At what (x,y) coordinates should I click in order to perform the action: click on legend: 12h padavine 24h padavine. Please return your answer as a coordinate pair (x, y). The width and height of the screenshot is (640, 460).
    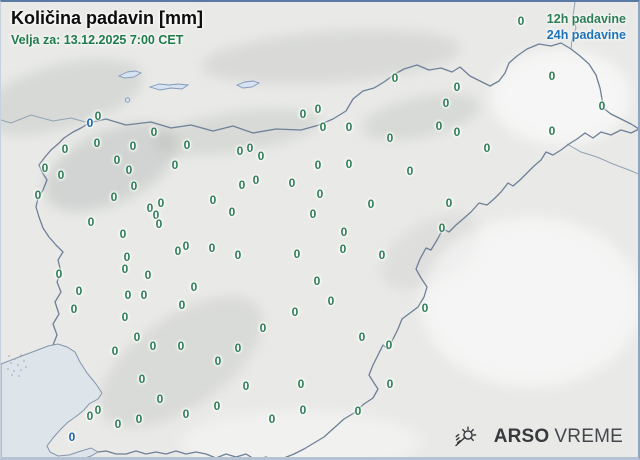
    Looking at the image, I should click on (586, 27).